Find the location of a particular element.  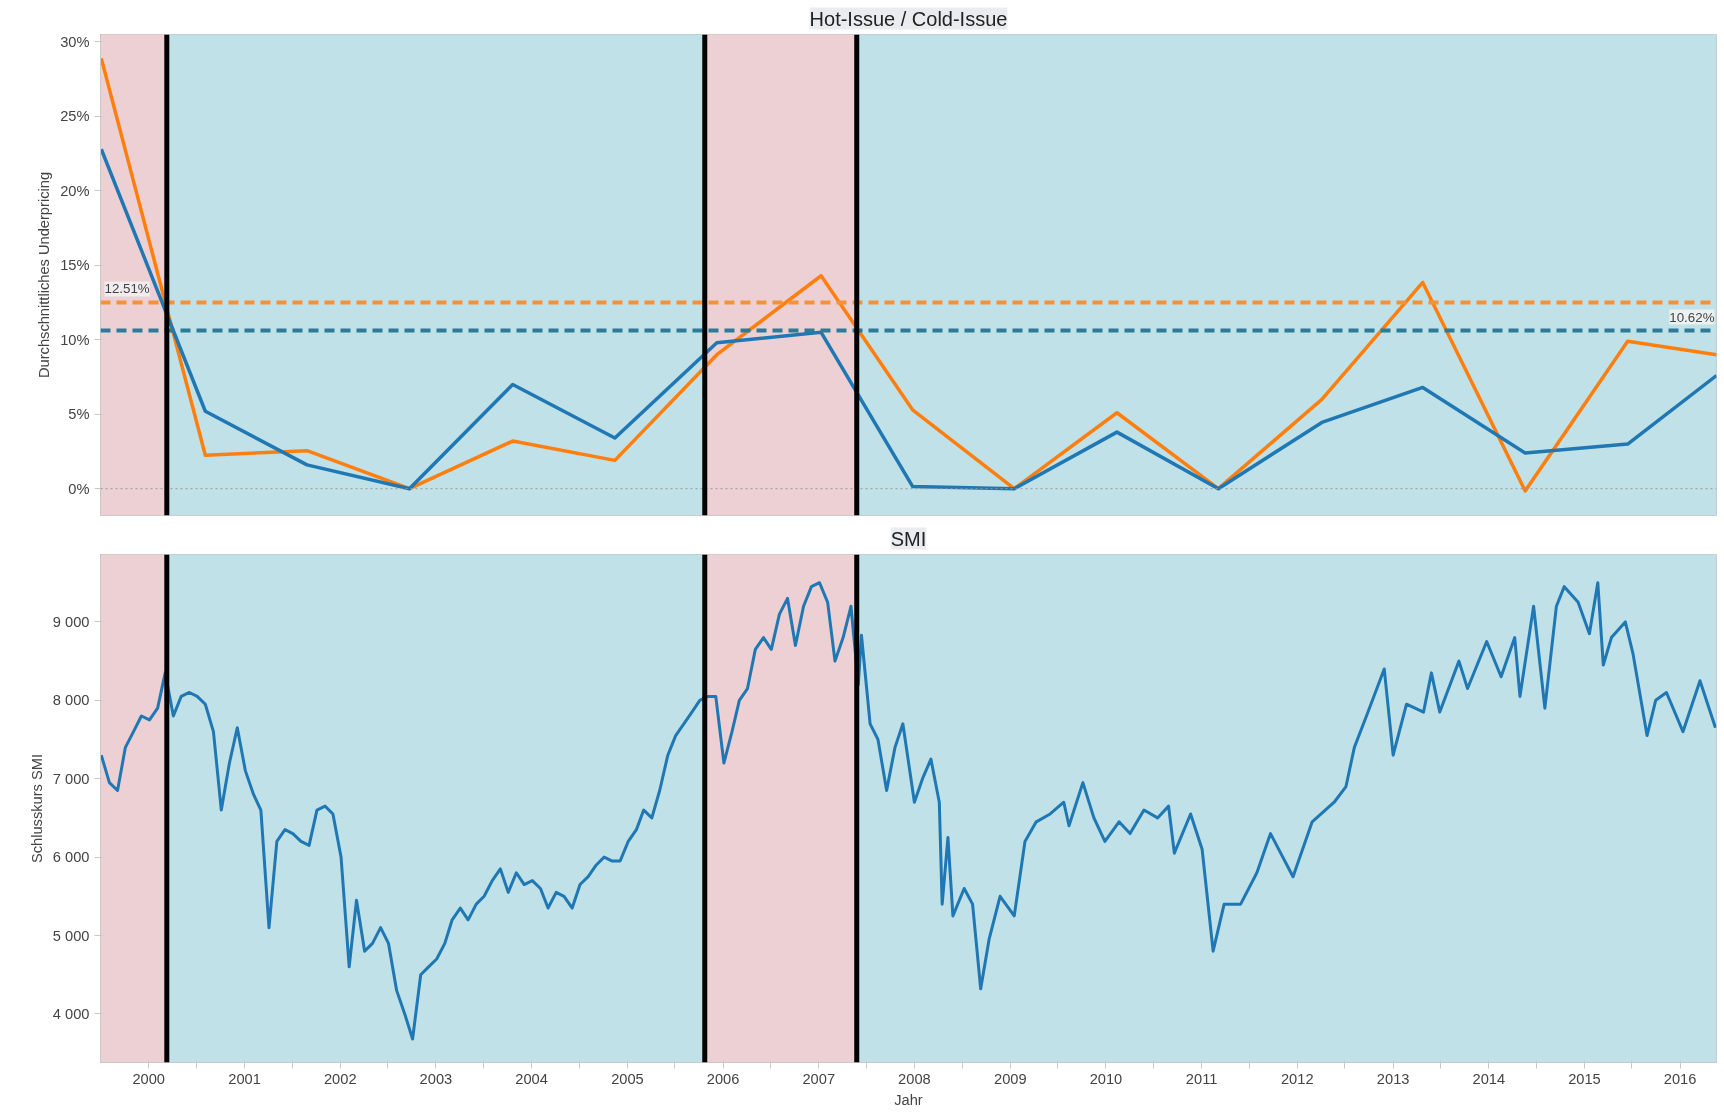

y-tick-label: 4 000 is located at coordinates (71, 1013).